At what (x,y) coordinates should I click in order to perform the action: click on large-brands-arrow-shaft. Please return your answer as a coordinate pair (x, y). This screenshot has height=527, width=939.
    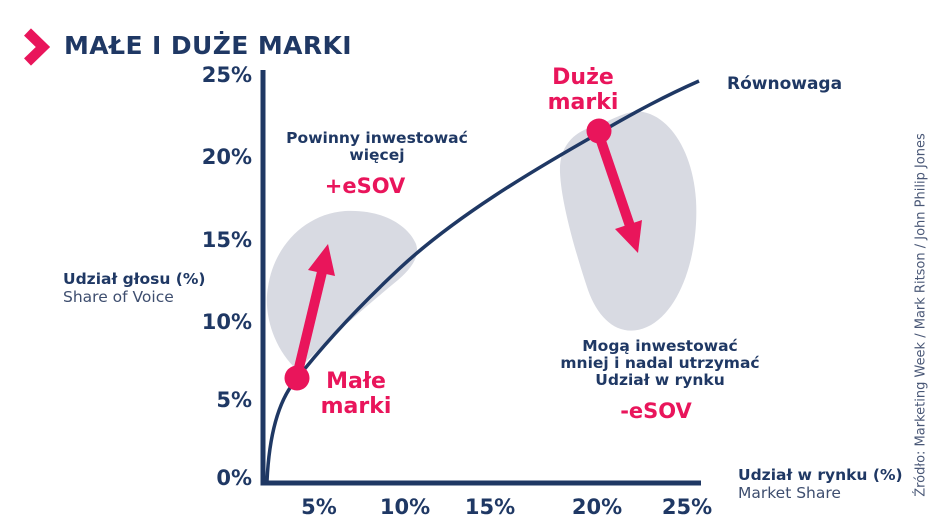
    Looking at the image, I should click on (614, 180).